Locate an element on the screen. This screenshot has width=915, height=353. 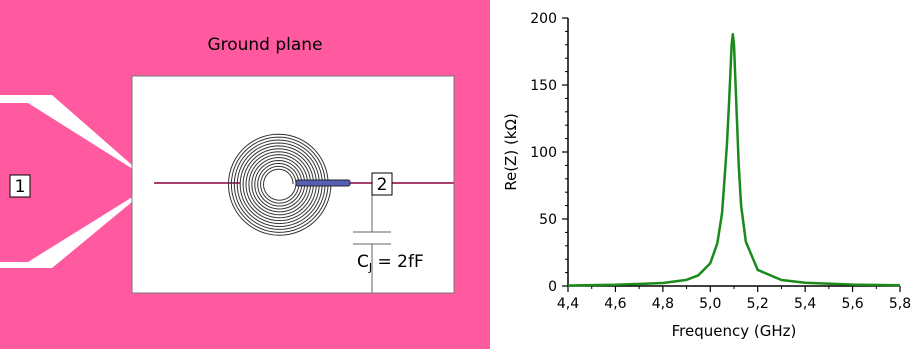
x-tick-label: 4,4 is located at coordinates (568, 304).